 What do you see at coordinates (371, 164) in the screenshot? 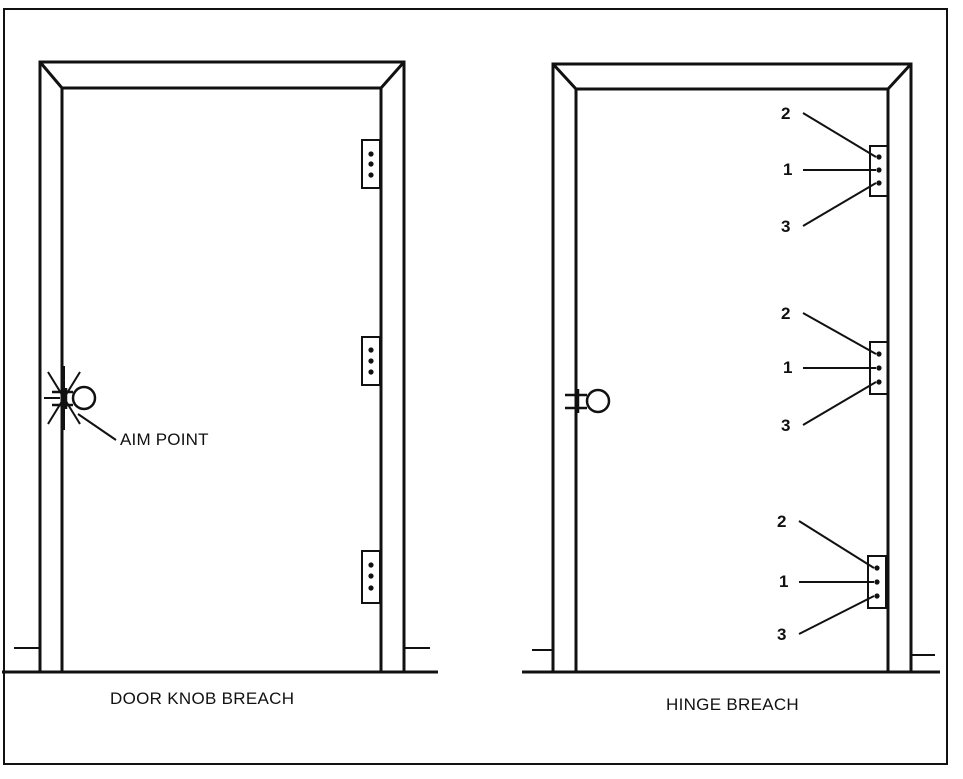
I see `hinge-left-top` at bounding box center [371, 164].